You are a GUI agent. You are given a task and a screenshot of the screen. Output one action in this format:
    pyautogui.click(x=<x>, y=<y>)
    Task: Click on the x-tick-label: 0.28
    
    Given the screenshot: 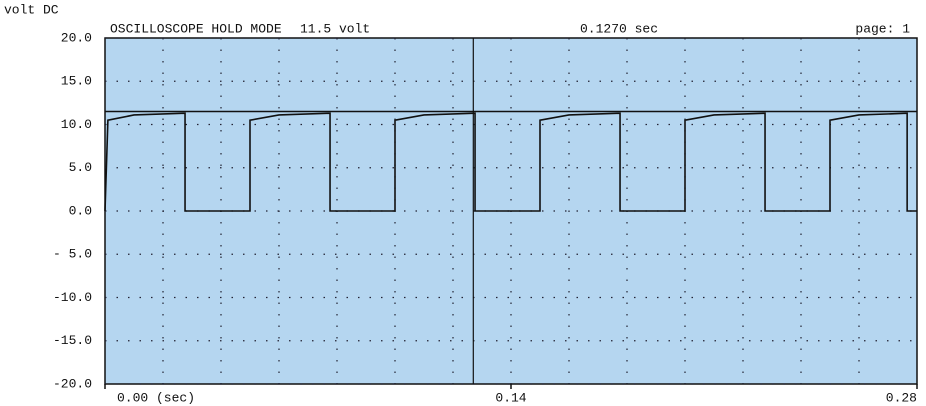 What is the action you would take?
    pyautogui.click(x=901, y=397)
    